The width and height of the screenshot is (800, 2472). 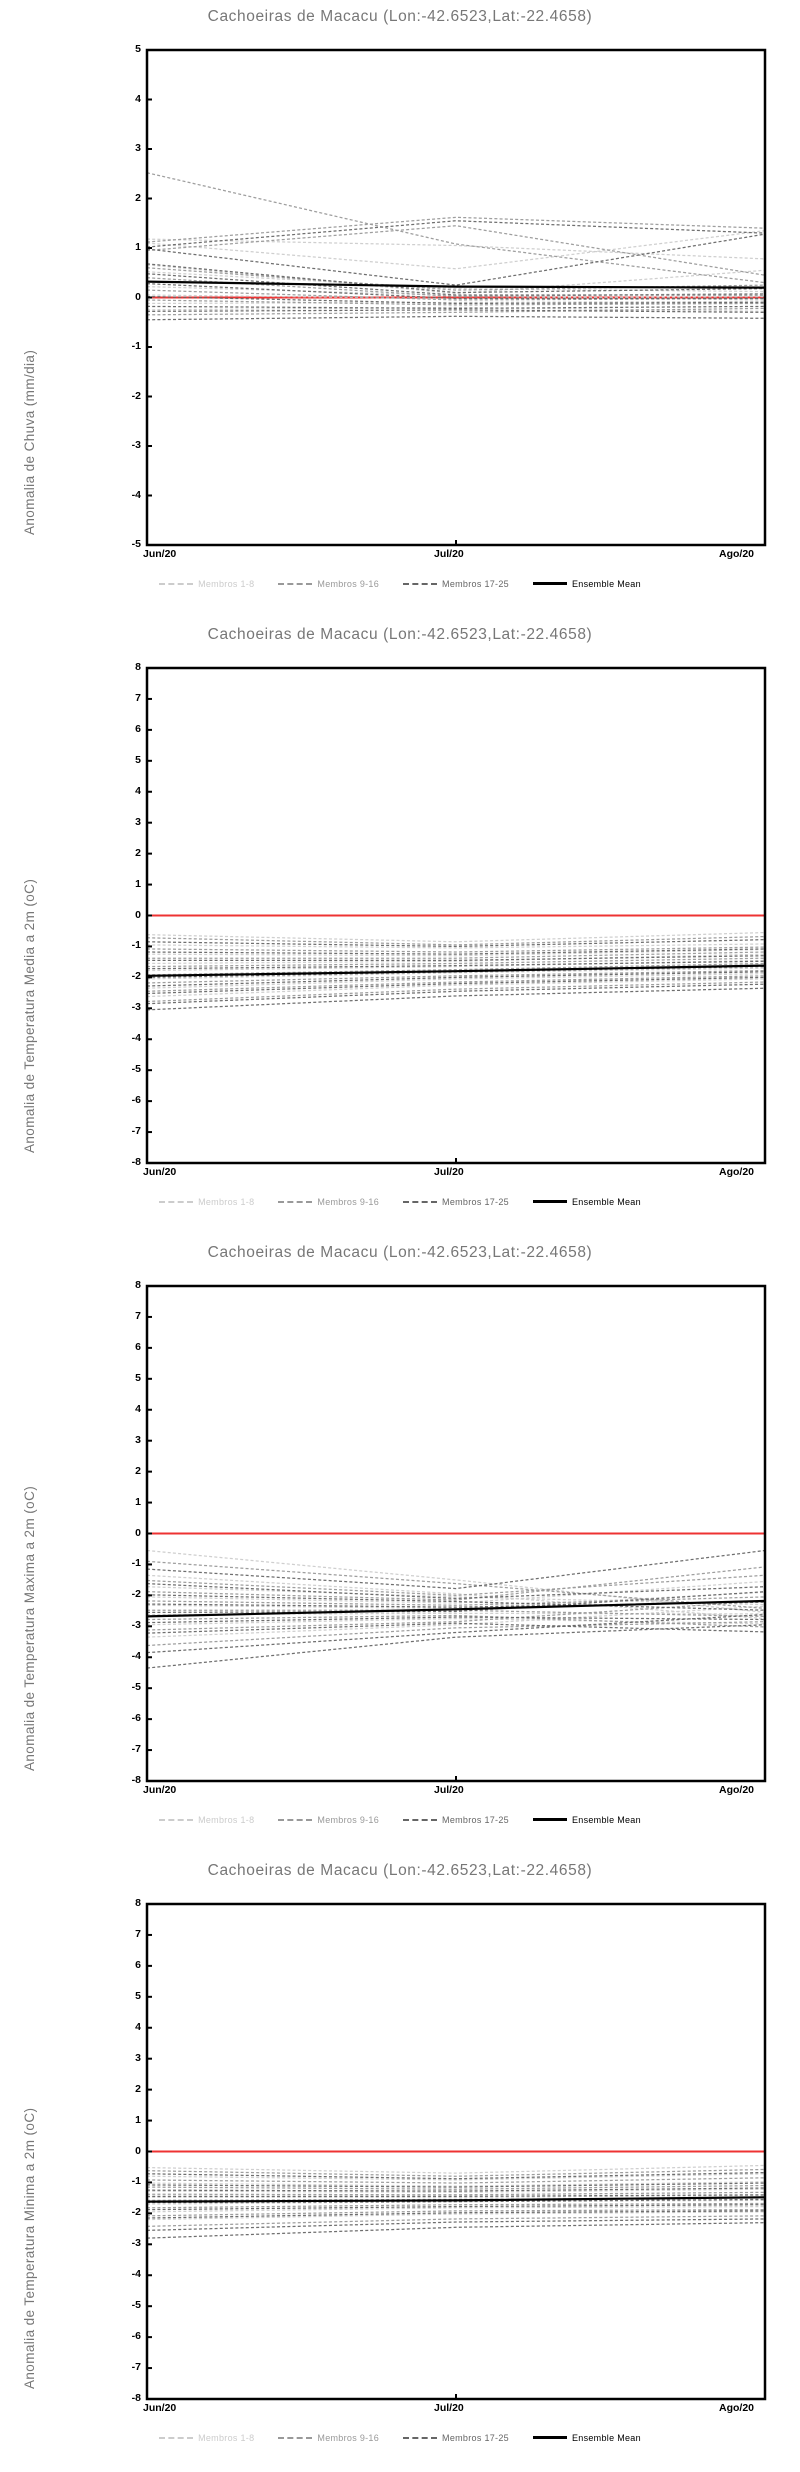 I want to click on x-tick-label: Ago/20, so click(x=737, y=1172).